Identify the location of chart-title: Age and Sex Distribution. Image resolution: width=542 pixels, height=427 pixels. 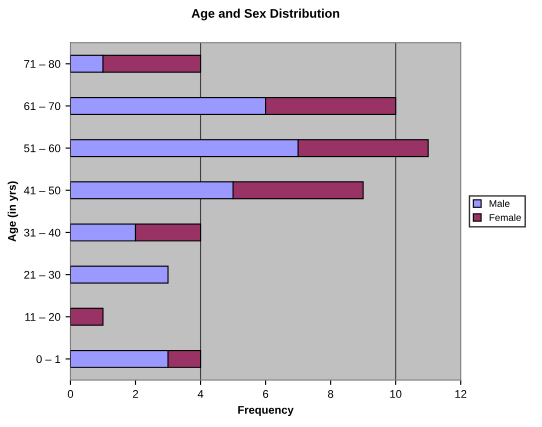
(266, 14).